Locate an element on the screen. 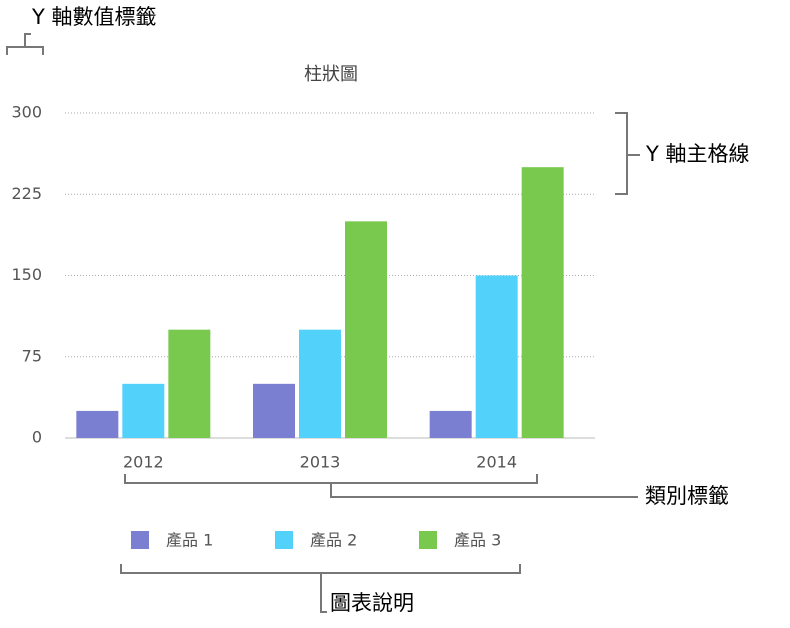 Image resolution: width=790 pixels, height=628 pixels. legend-label: 產品 3 is located at coordinates (477, 540).